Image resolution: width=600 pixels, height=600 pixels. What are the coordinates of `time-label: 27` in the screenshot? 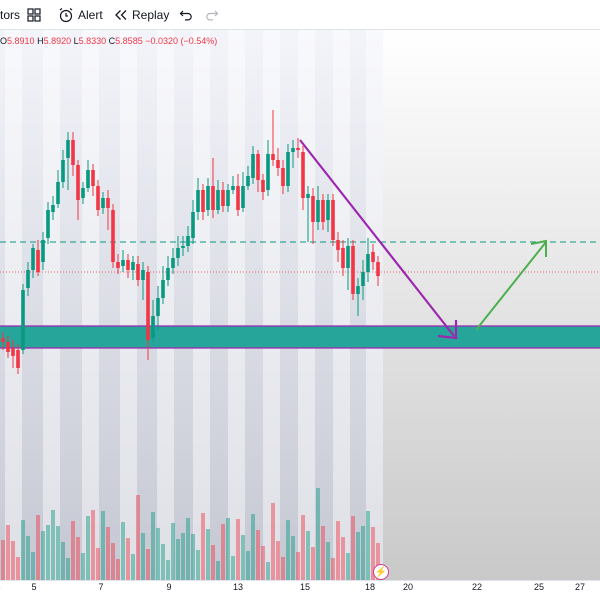 It's located at (580, 587).